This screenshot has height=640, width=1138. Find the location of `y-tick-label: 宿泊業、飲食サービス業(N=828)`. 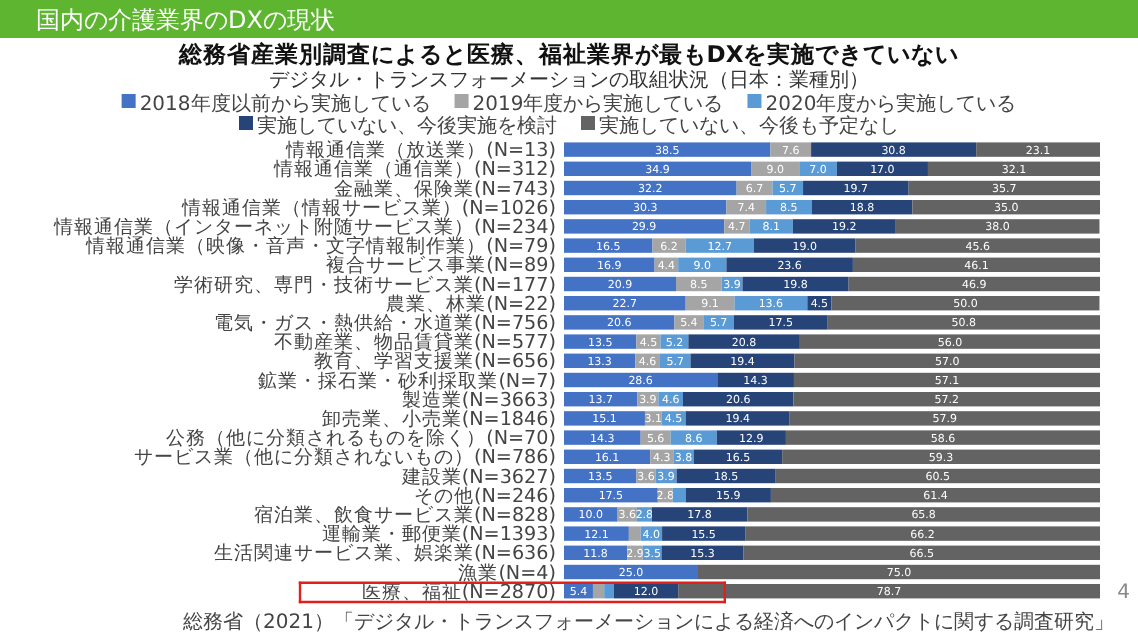

y-tick-label: 宿泊業、飲食サービス業(N=828) is located at coordinates (404, 515).